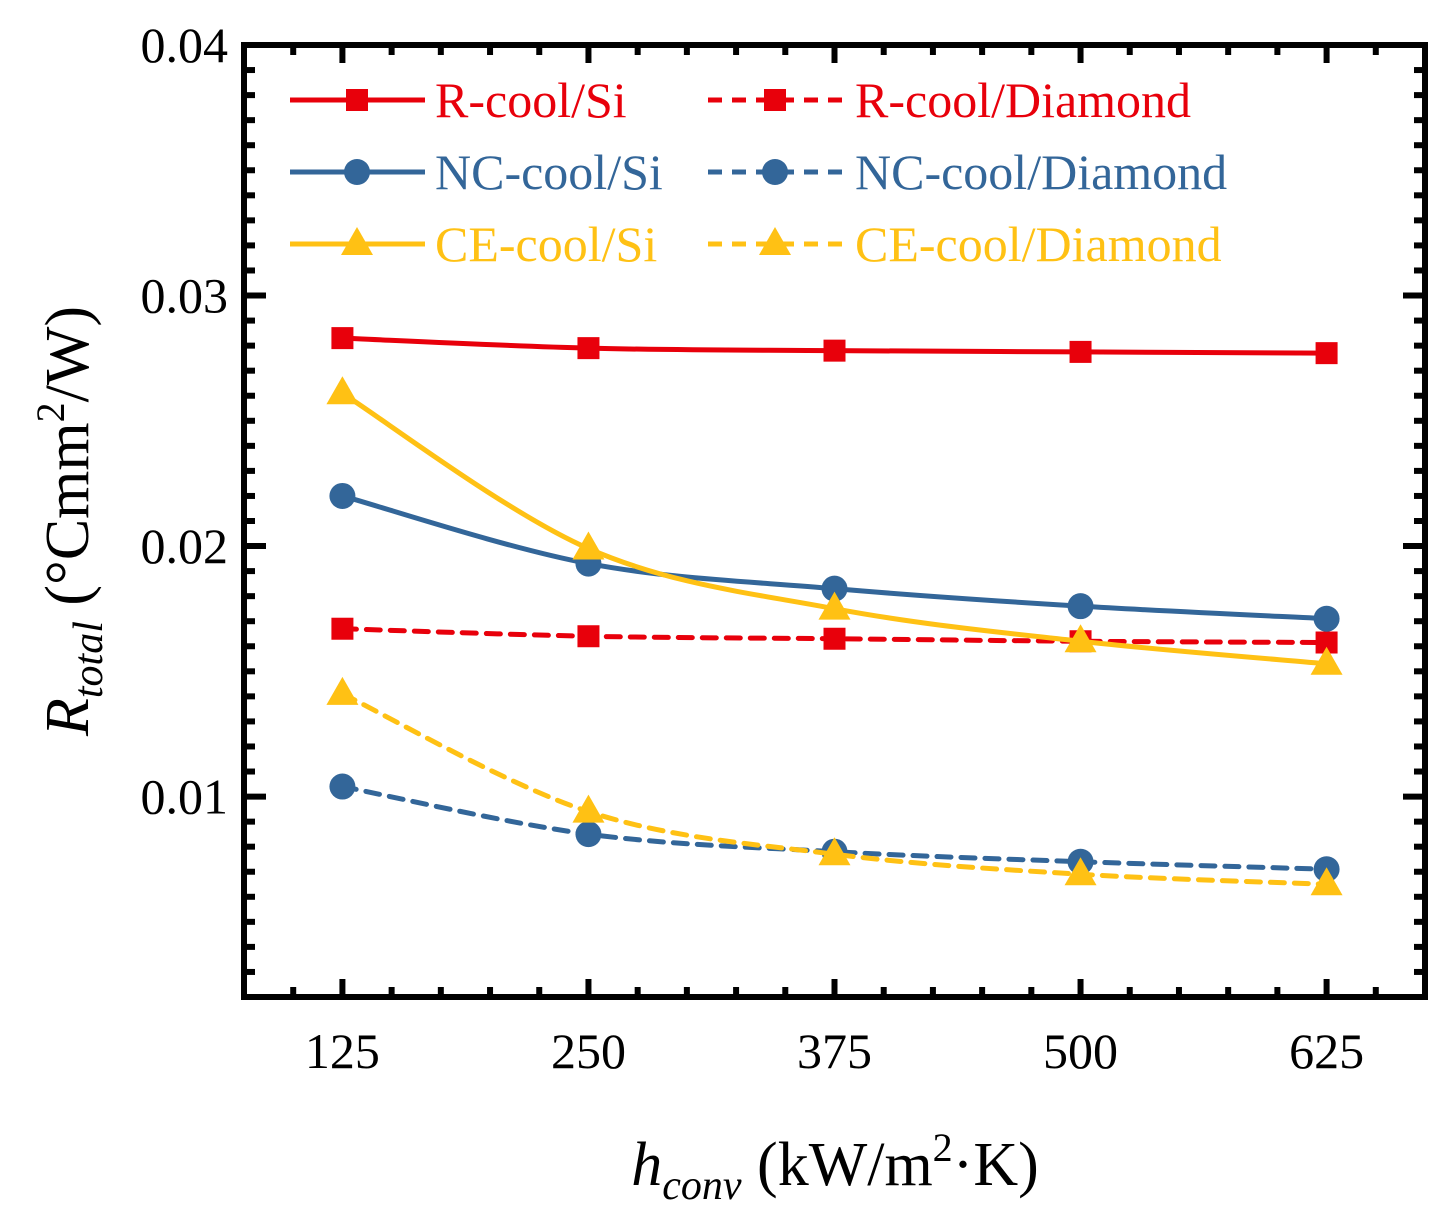 This screenshot has height=1232, width=1454. Describe the element at coordinates (588, 1051) in the screenshot. I see `x-tick-label: 250` at that location.